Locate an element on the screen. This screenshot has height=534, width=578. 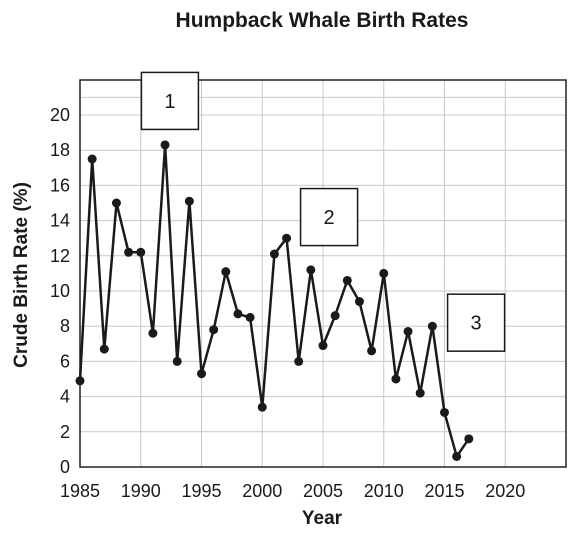
chart-title: Humpback Whale Birth Rates is located at coordinates (322, 20).